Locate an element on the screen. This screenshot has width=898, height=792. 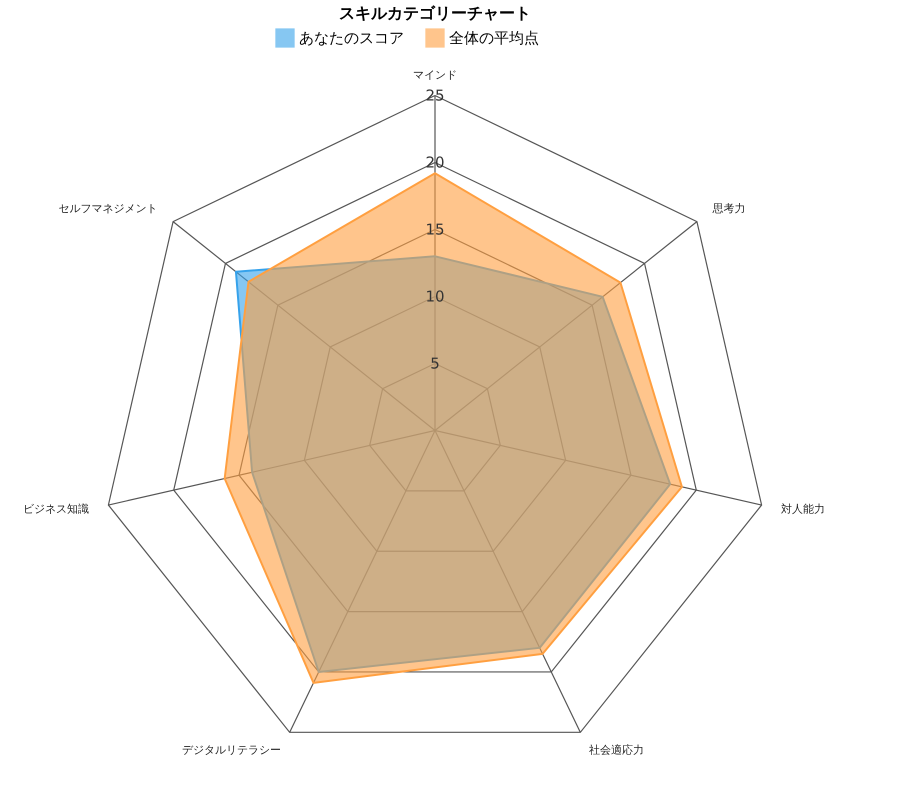
y-tick-label: 15 is located at coordinates (435, 229).